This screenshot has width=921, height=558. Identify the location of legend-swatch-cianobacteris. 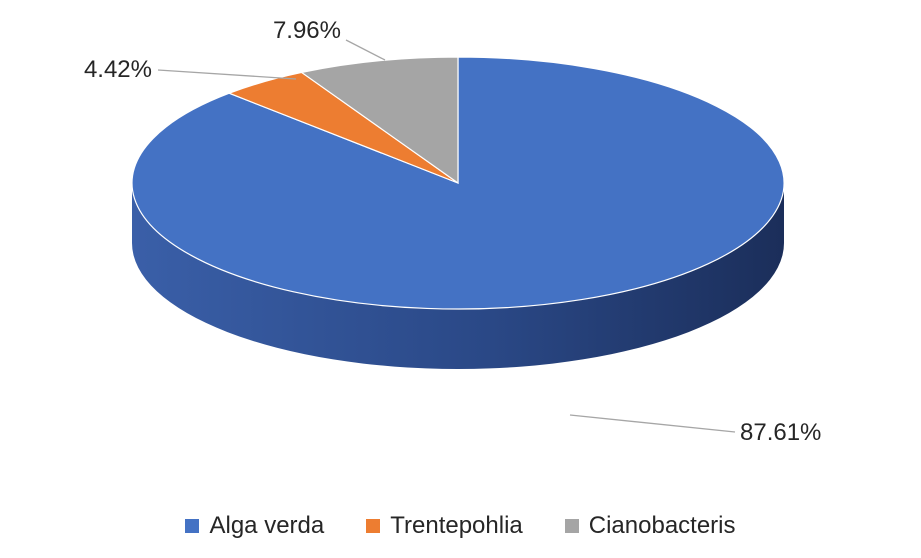
(571, 526).